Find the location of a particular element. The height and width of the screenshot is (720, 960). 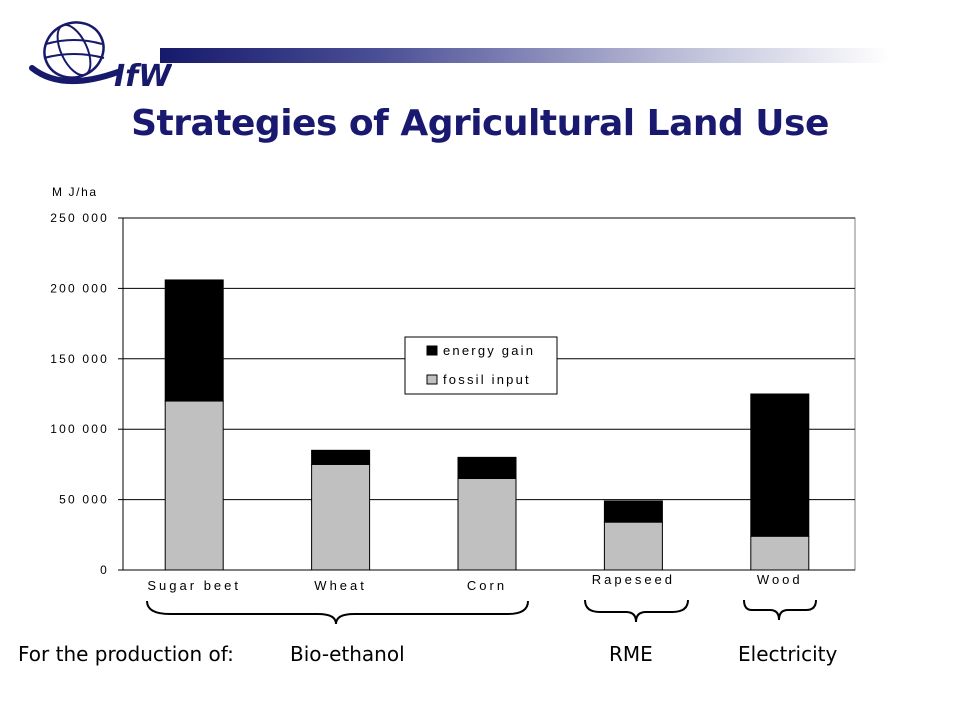

globe-icon is located at coordinates (74, 50).